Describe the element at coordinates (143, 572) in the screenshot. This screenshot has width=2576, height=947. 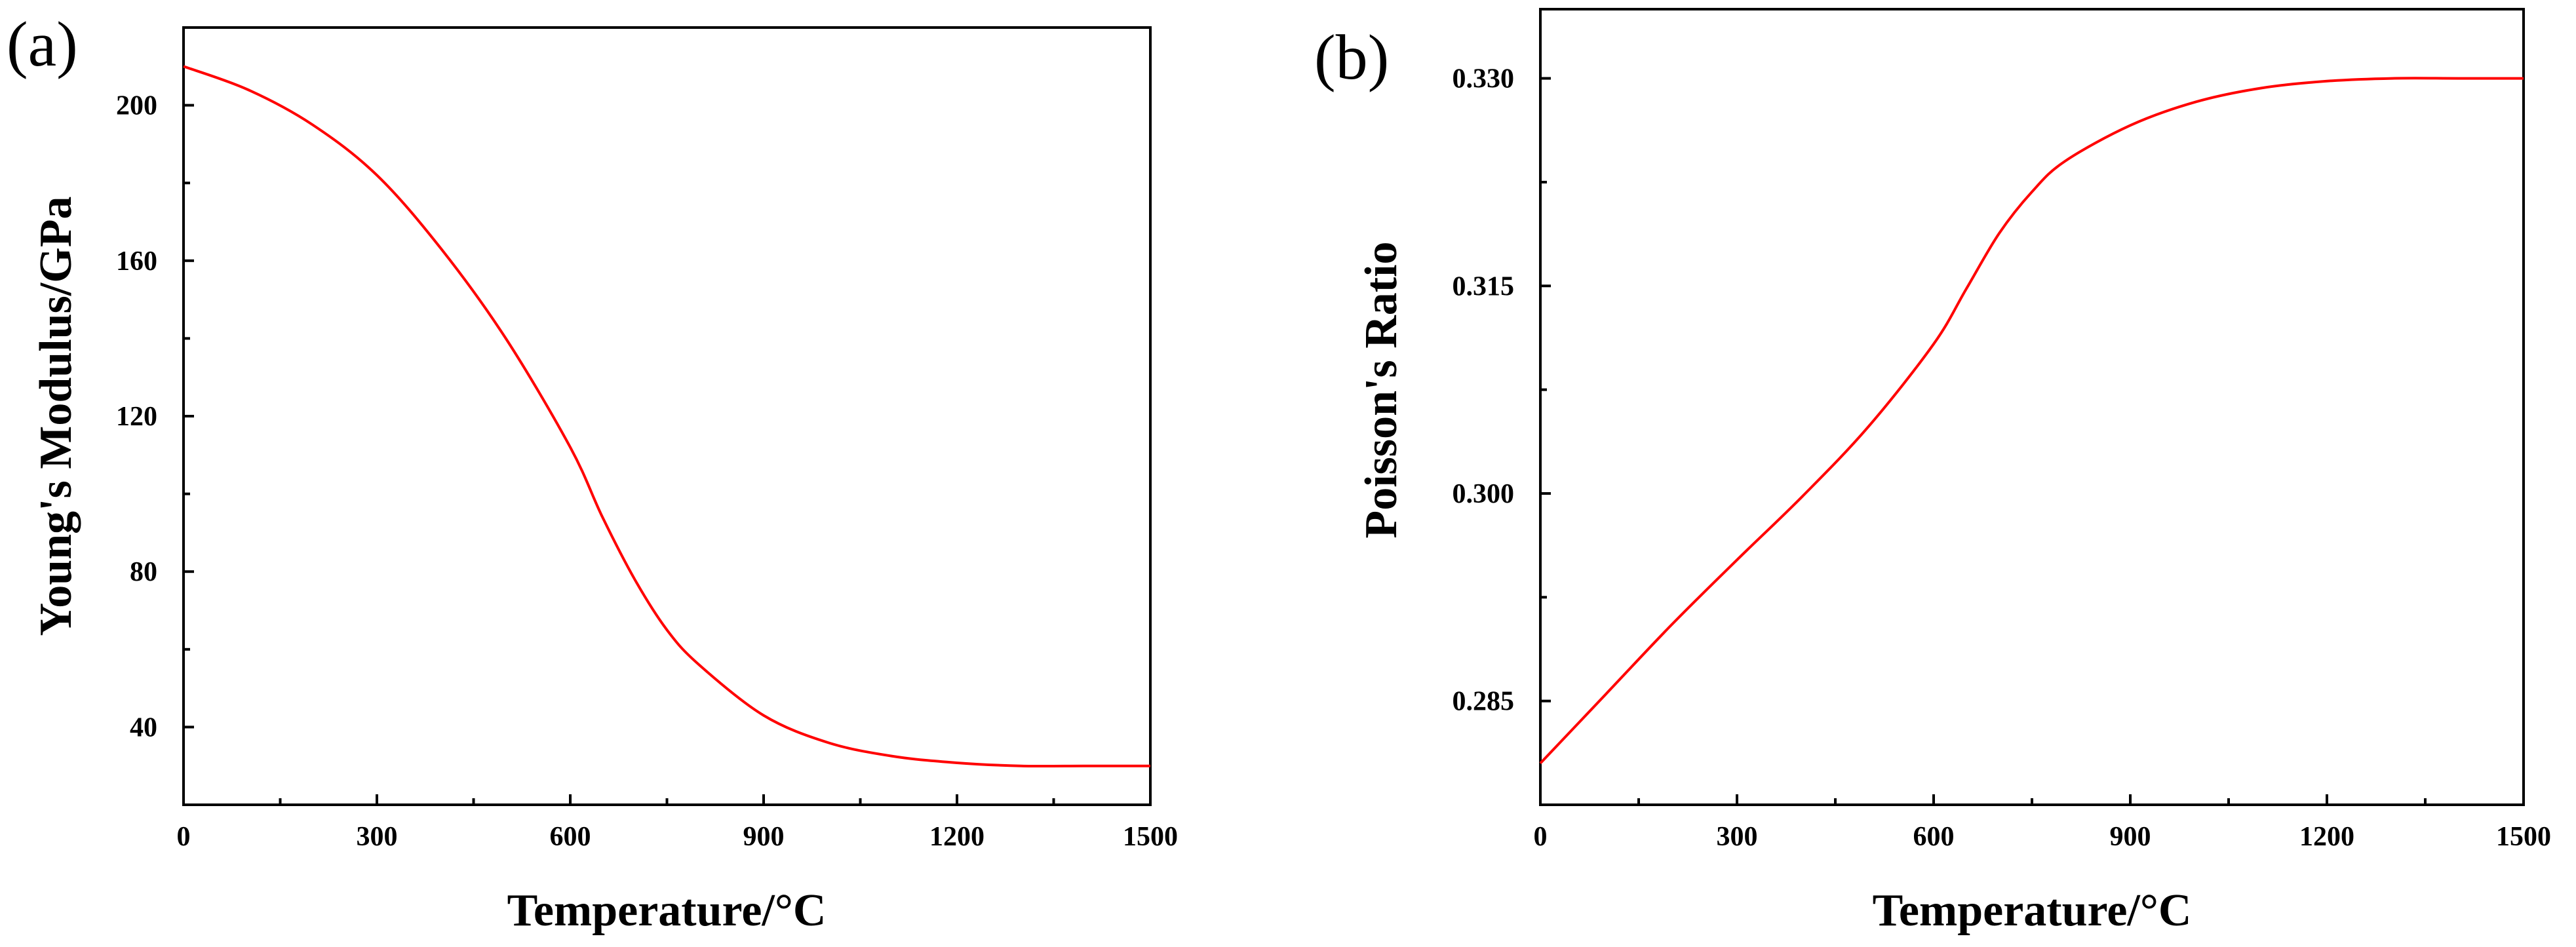
I see `panel-a-y-tick-label: 80` at that location.